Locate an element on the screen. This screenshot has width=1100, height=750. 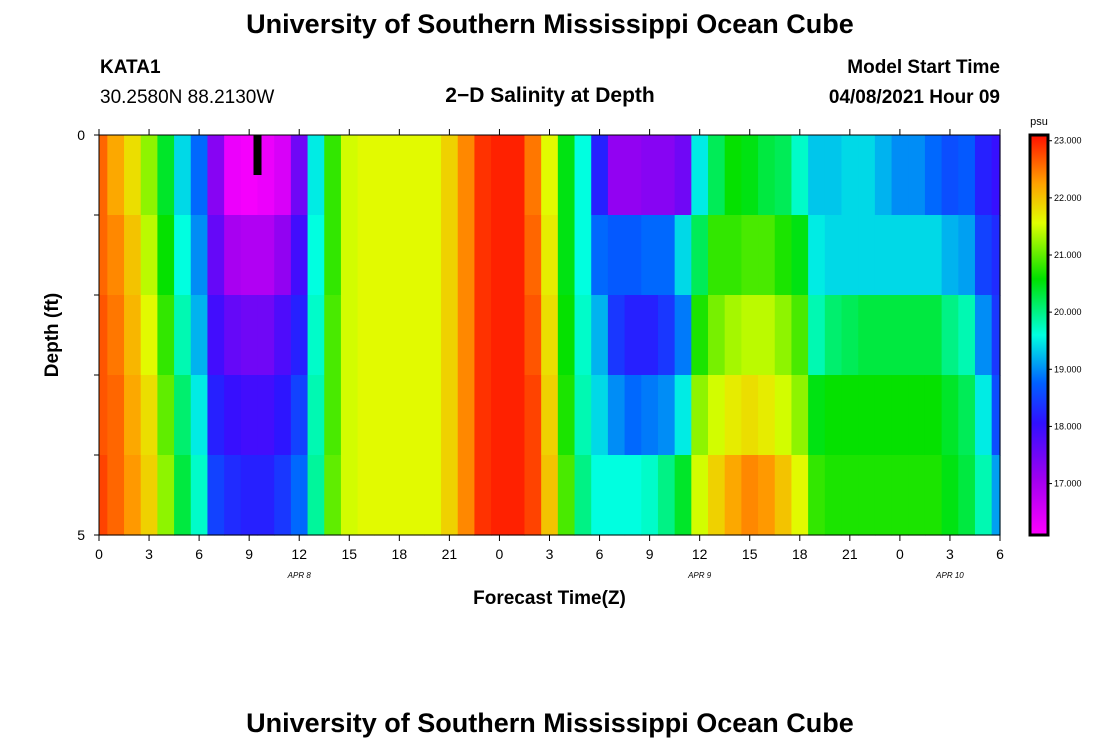
date-label: APR 8 is located at coordinates (299, 575).